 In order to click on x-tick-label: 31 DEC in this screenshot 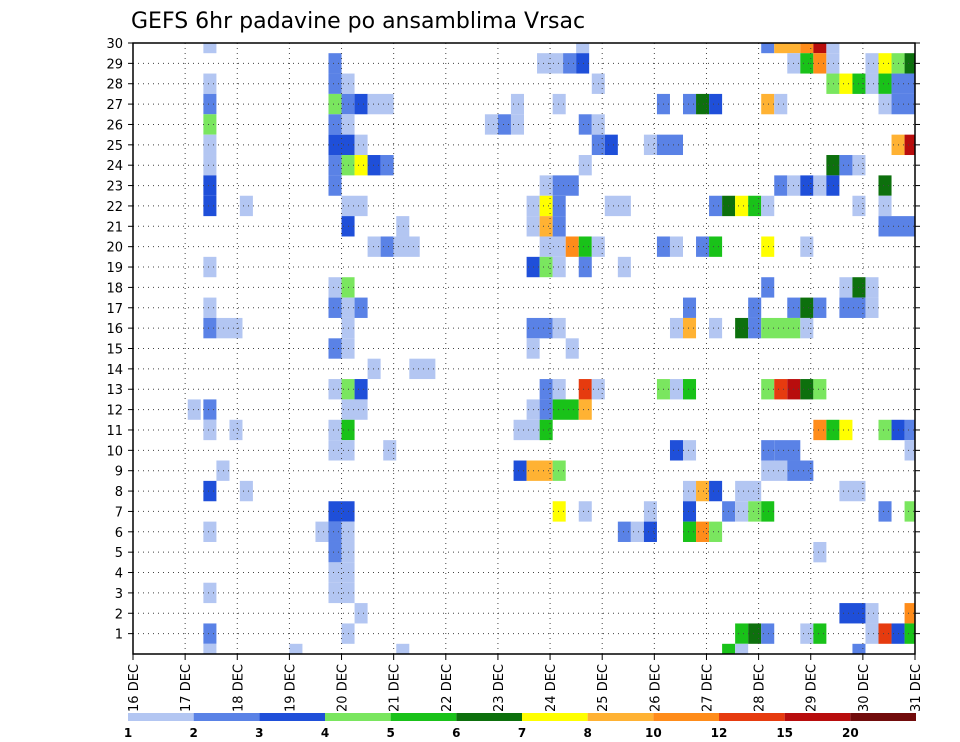, I will do `click(916, 688)`.